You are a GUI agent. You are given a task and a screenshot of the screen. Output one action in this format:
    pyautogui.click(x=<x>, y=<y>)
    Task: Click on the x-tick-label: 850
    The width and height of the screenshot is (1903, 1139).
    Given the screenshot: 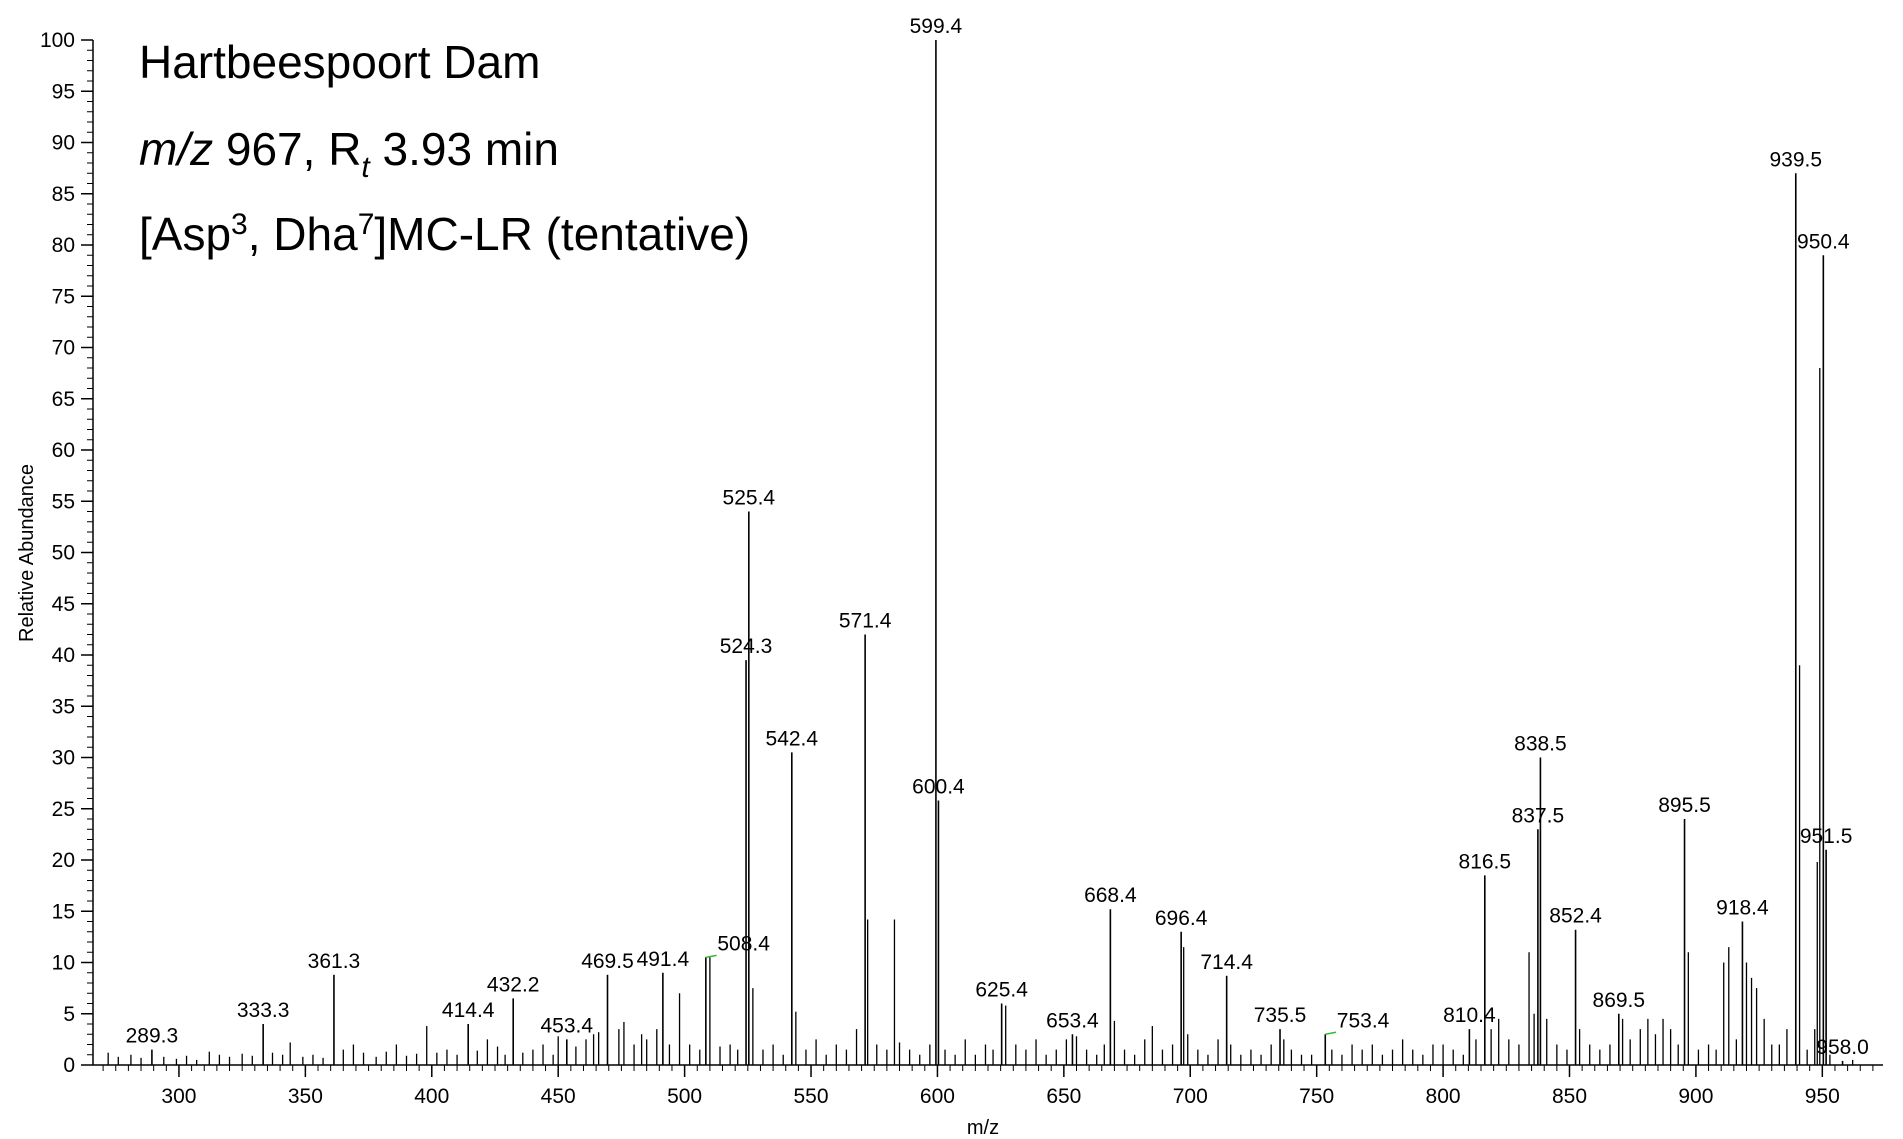 What is the action you would take?
    pyautogui.click(x=1569, y=1096)
    